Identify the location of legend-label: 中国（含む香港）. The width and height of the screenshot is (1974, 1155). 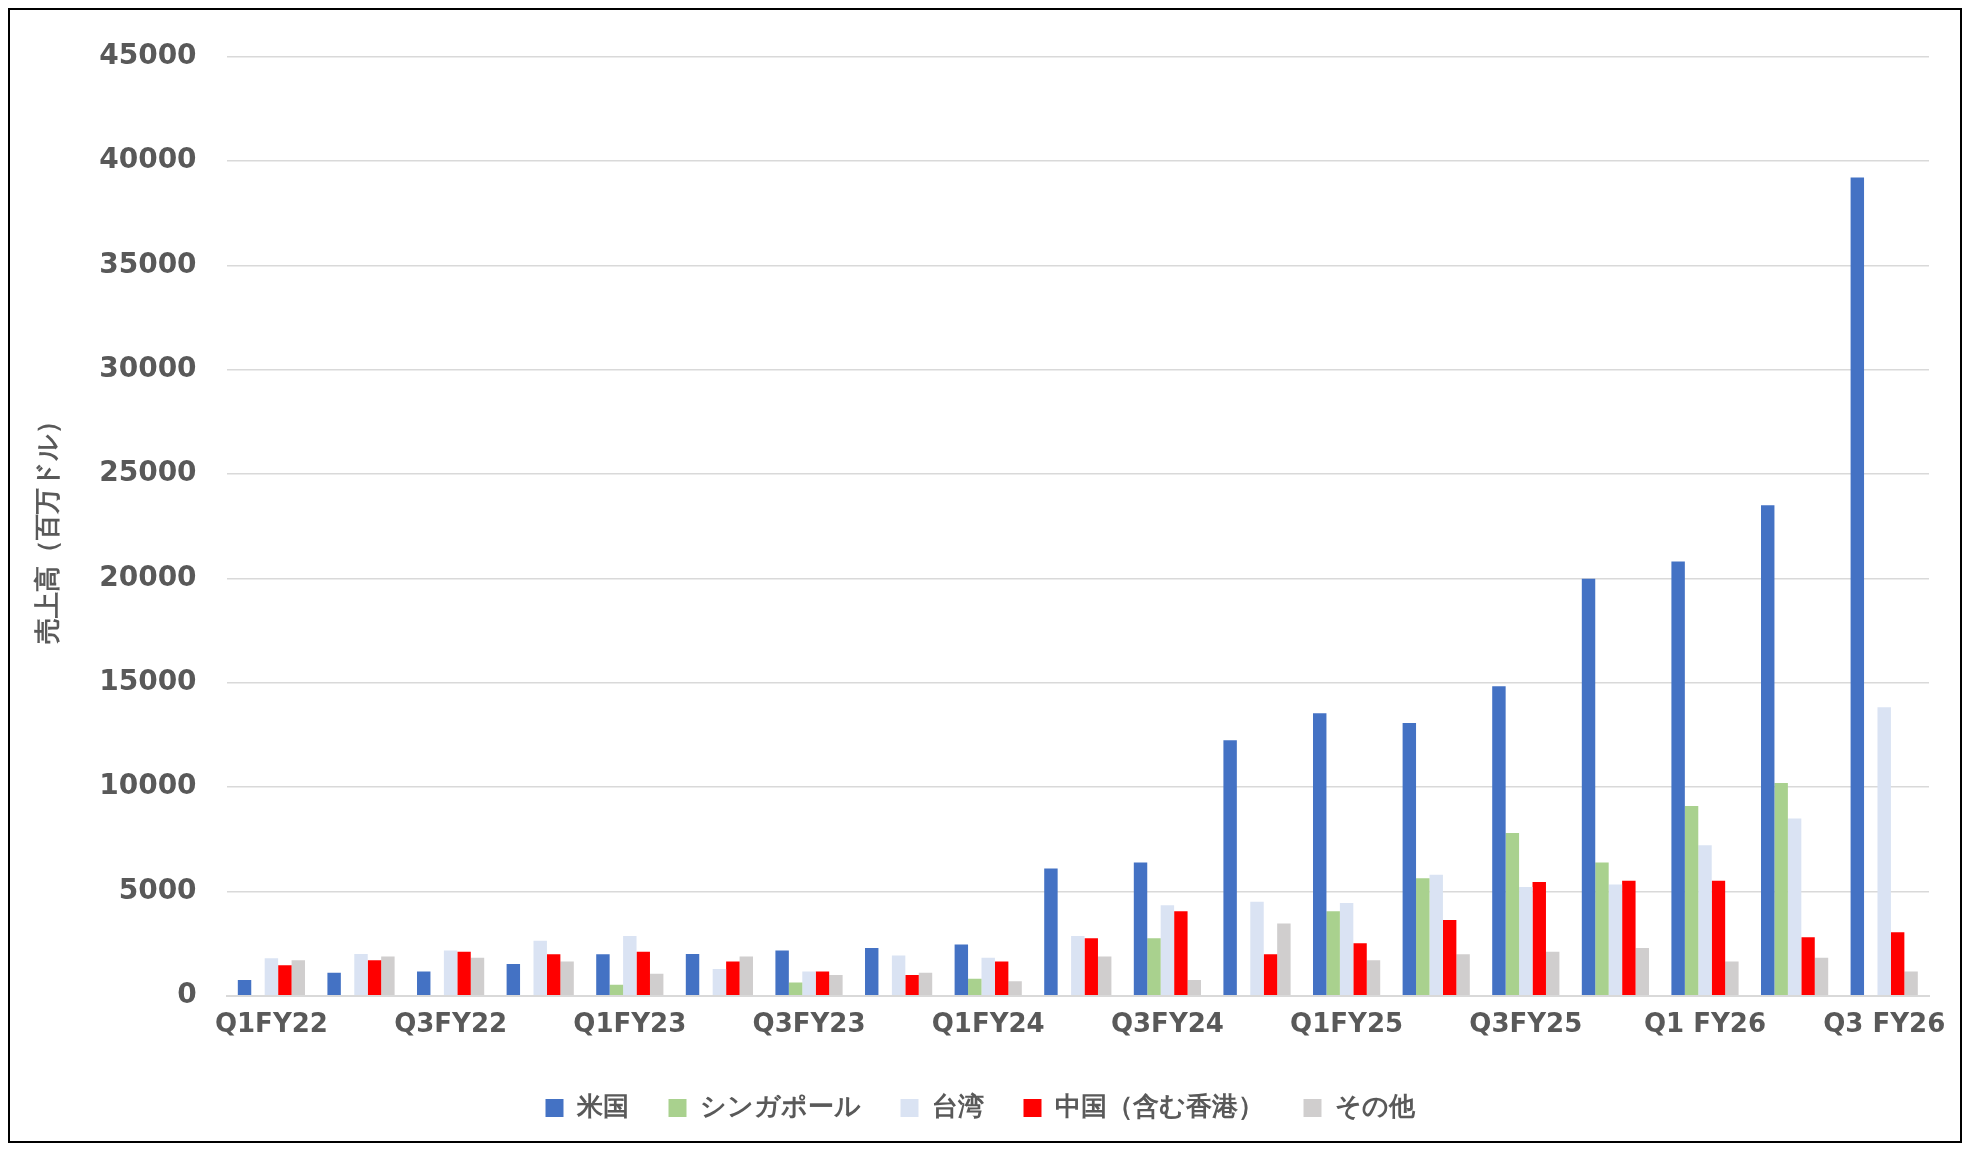
(1159, 1105).